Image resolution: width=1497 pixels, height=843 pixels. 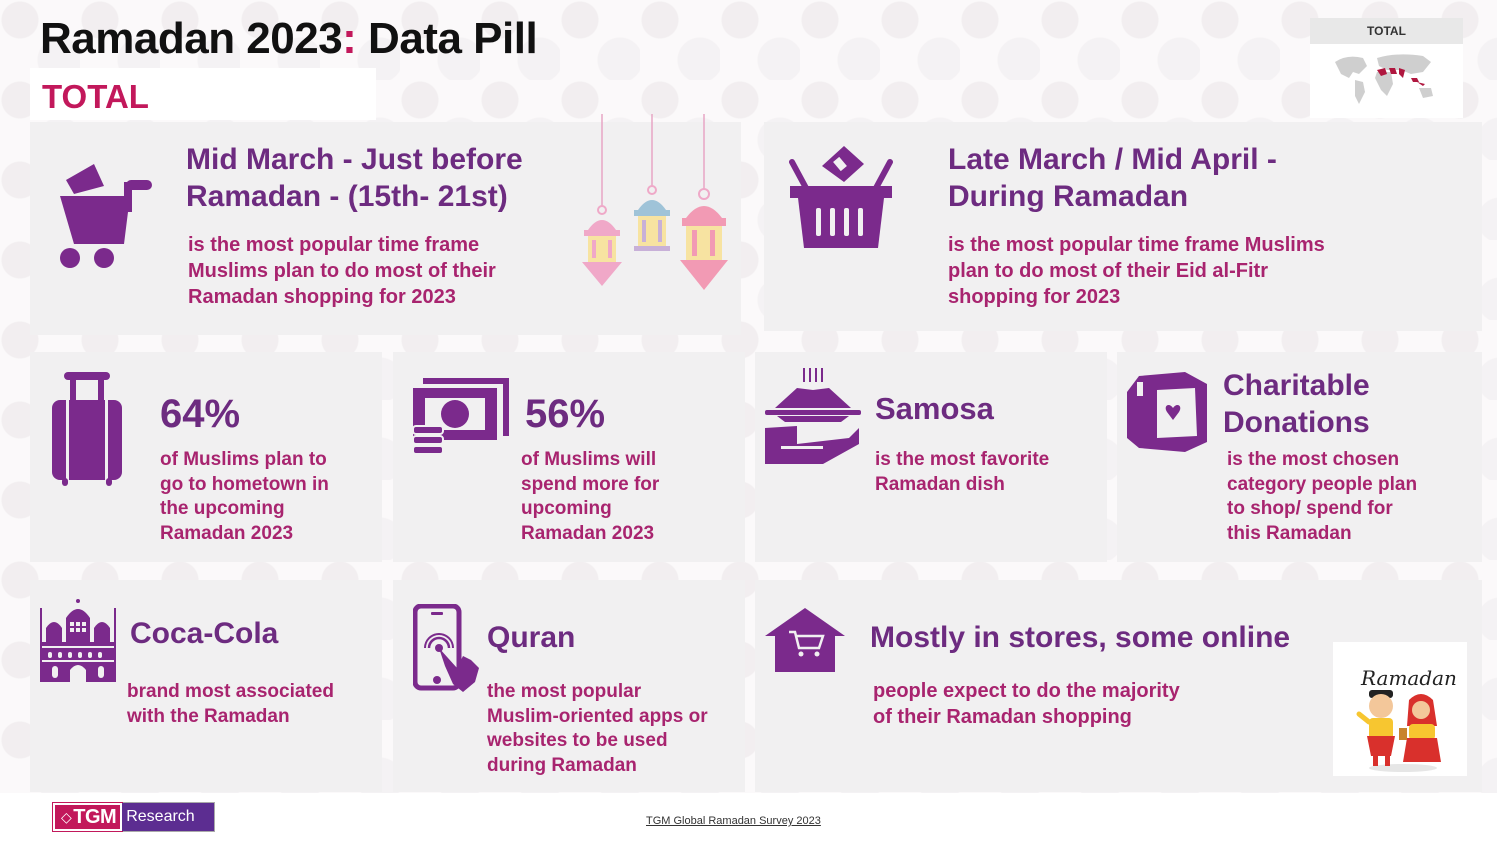 What do you see at coordinates (447, 38) in the screenshot?
I see `title-text-2: Data Pill` at bounding box center [447, 38].